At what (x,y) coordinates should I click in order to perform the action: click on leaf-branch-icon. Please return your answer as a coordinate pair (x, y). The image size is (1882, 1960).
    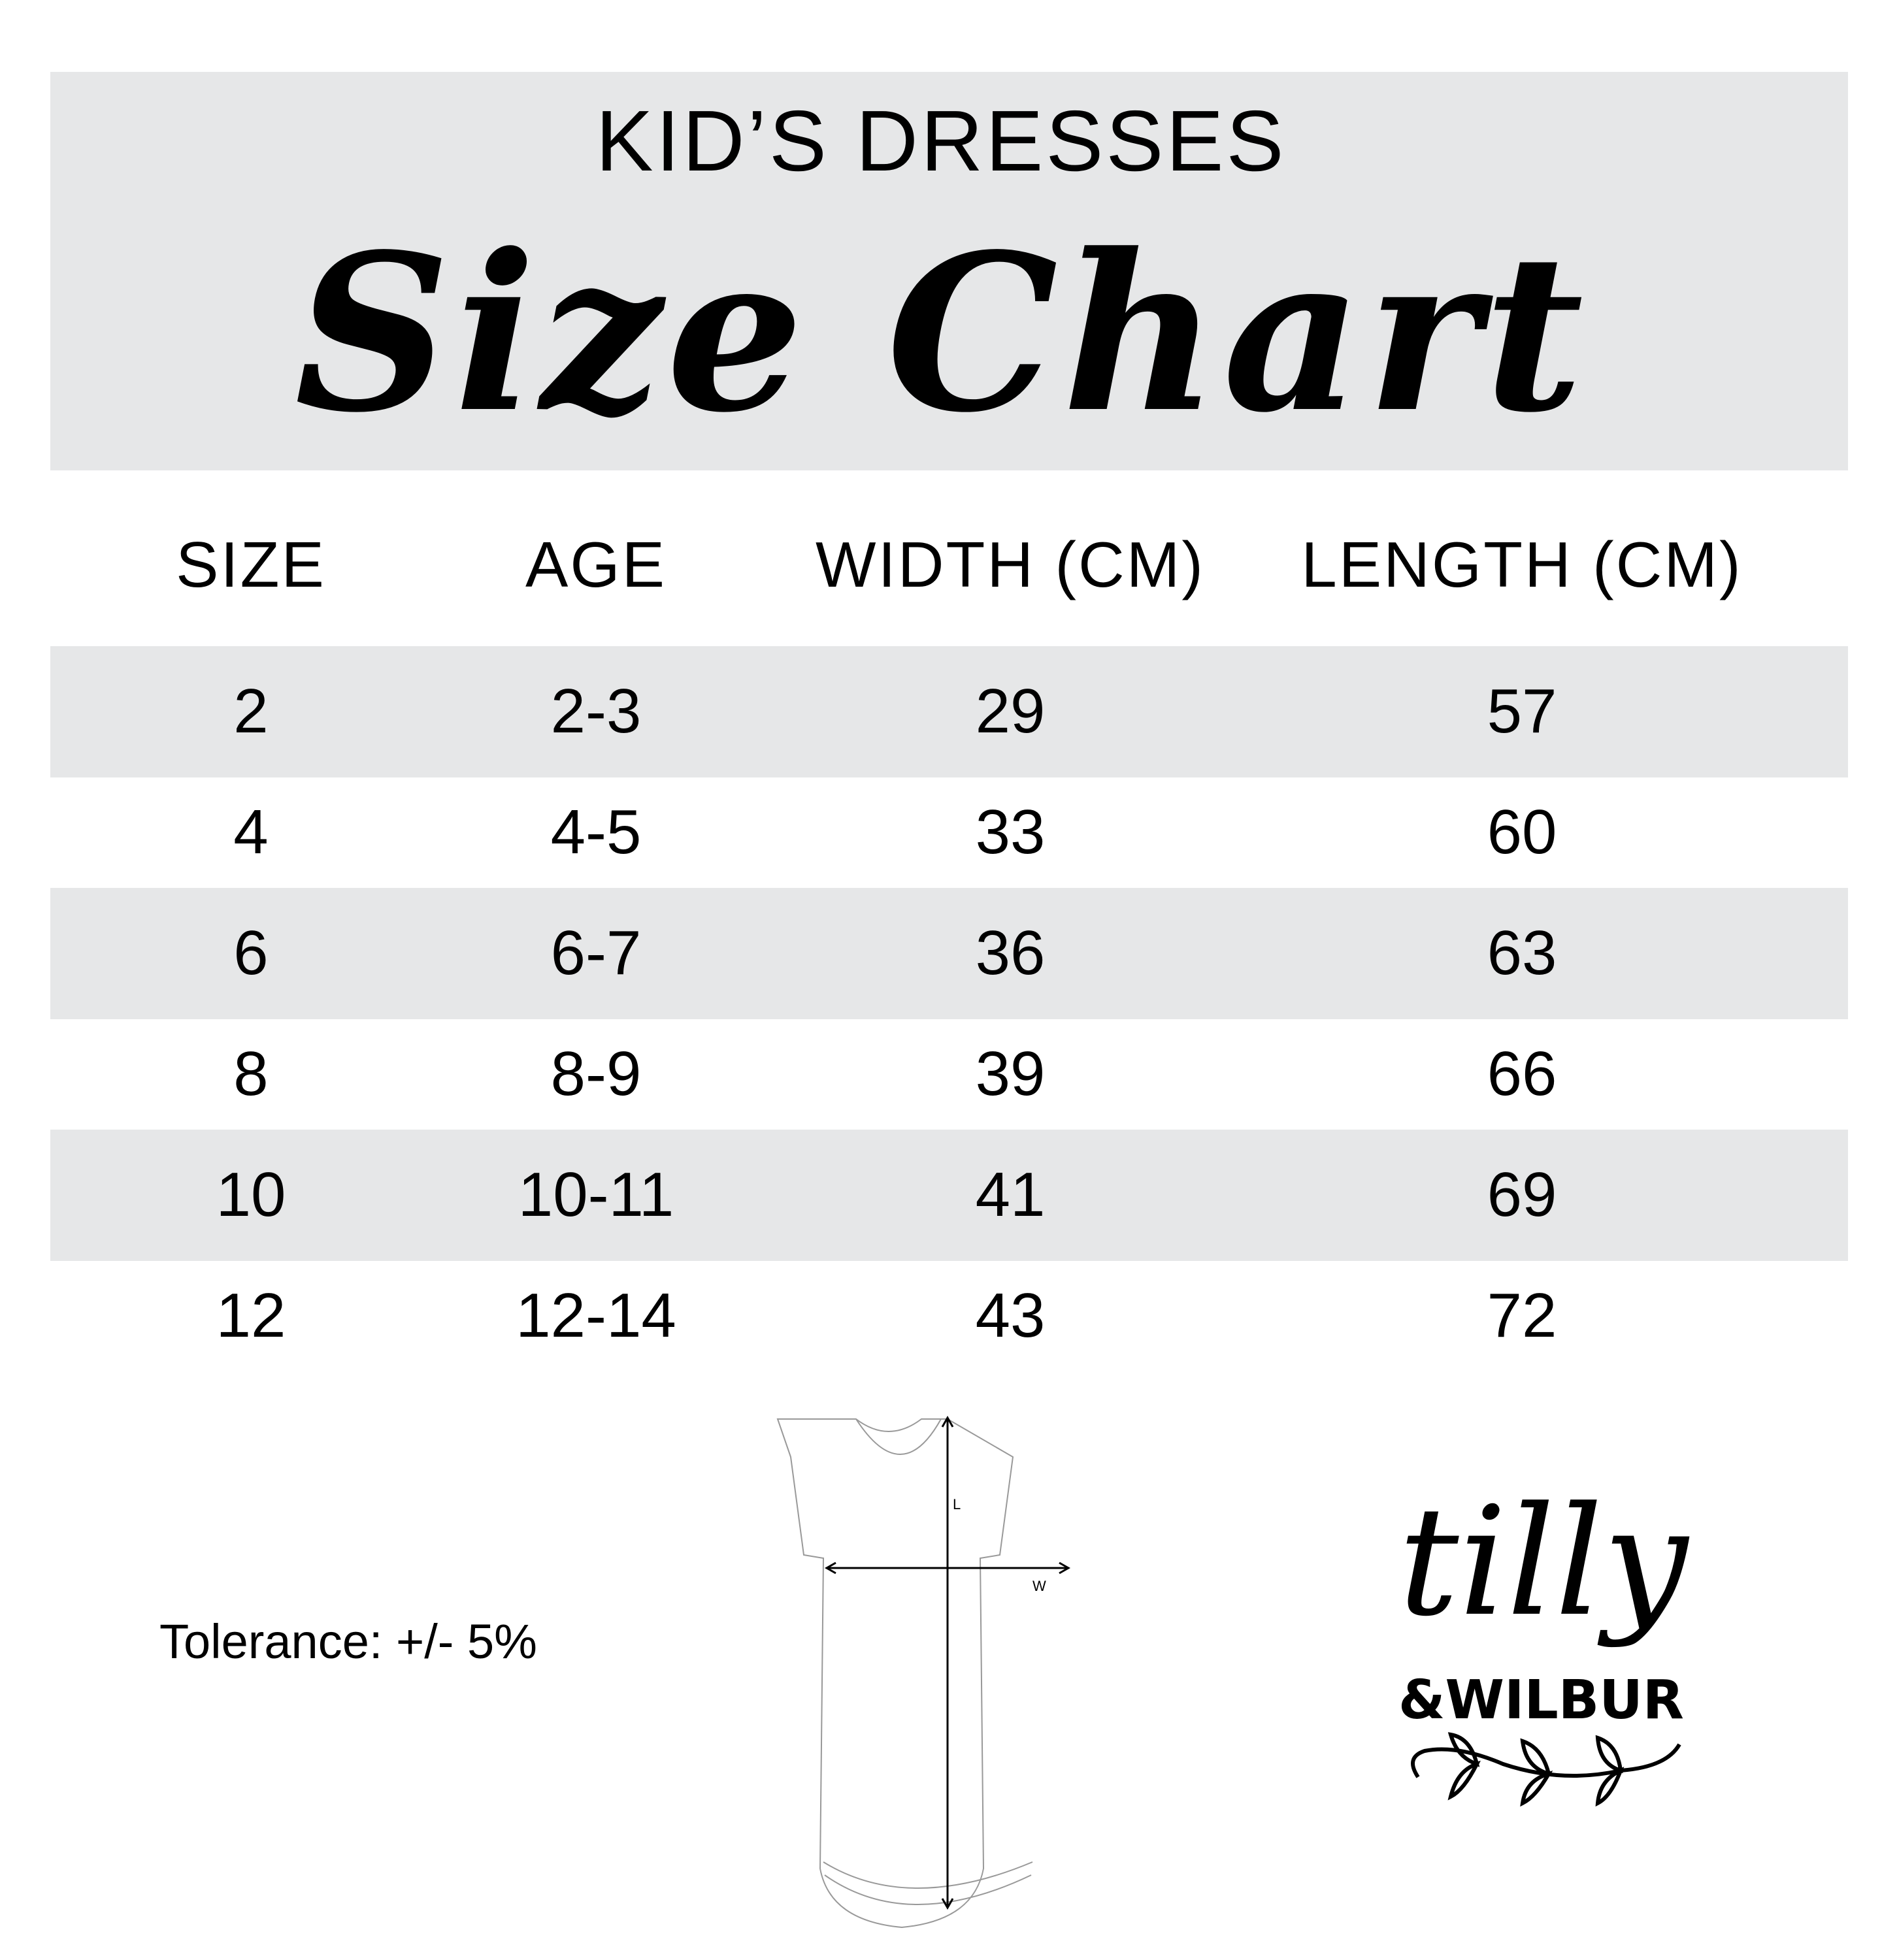
    Looking at the image, I should click on (1546, 1769).